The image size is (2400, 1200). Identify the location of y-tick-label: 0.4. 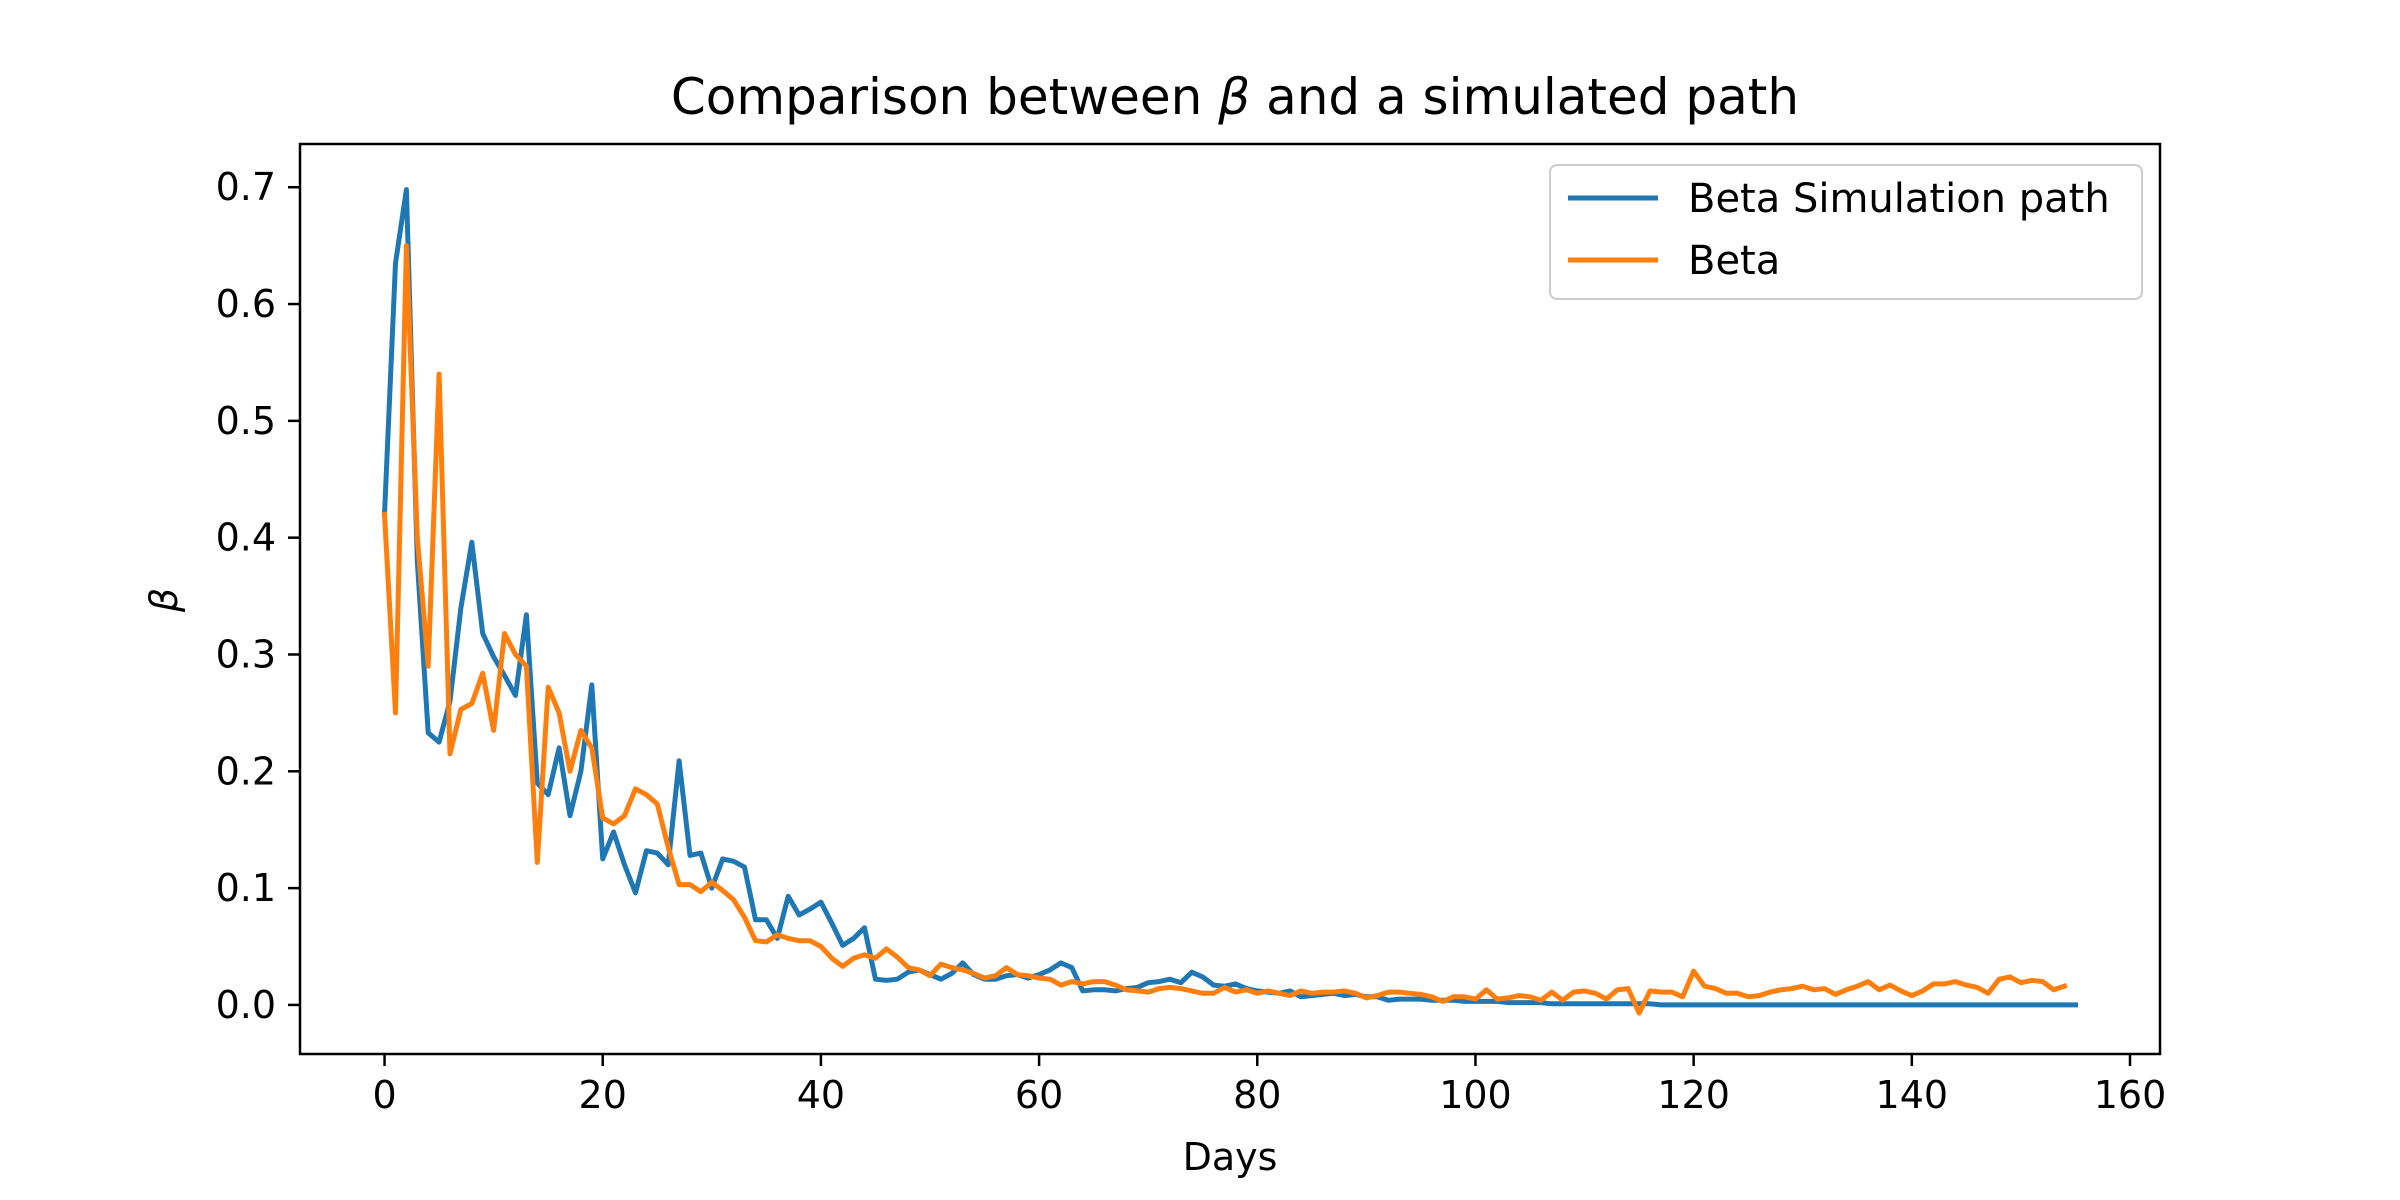
(246, 538).